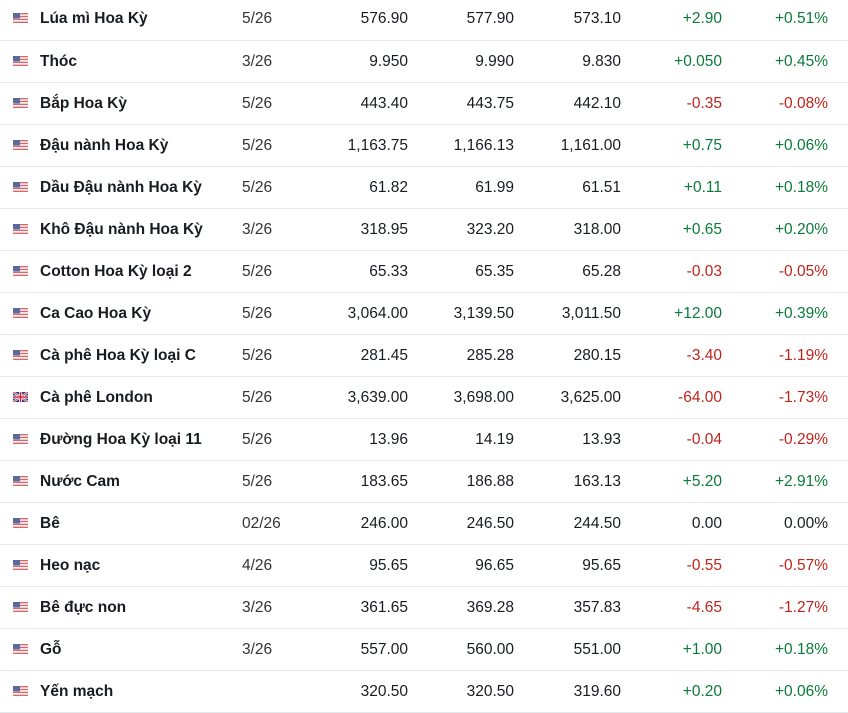 This screenshot has width=848, height=713. What do you see at coordinates (597, 649) in the screenshot?
I see `low-price: 551.00` at bounding box center [597, 649].